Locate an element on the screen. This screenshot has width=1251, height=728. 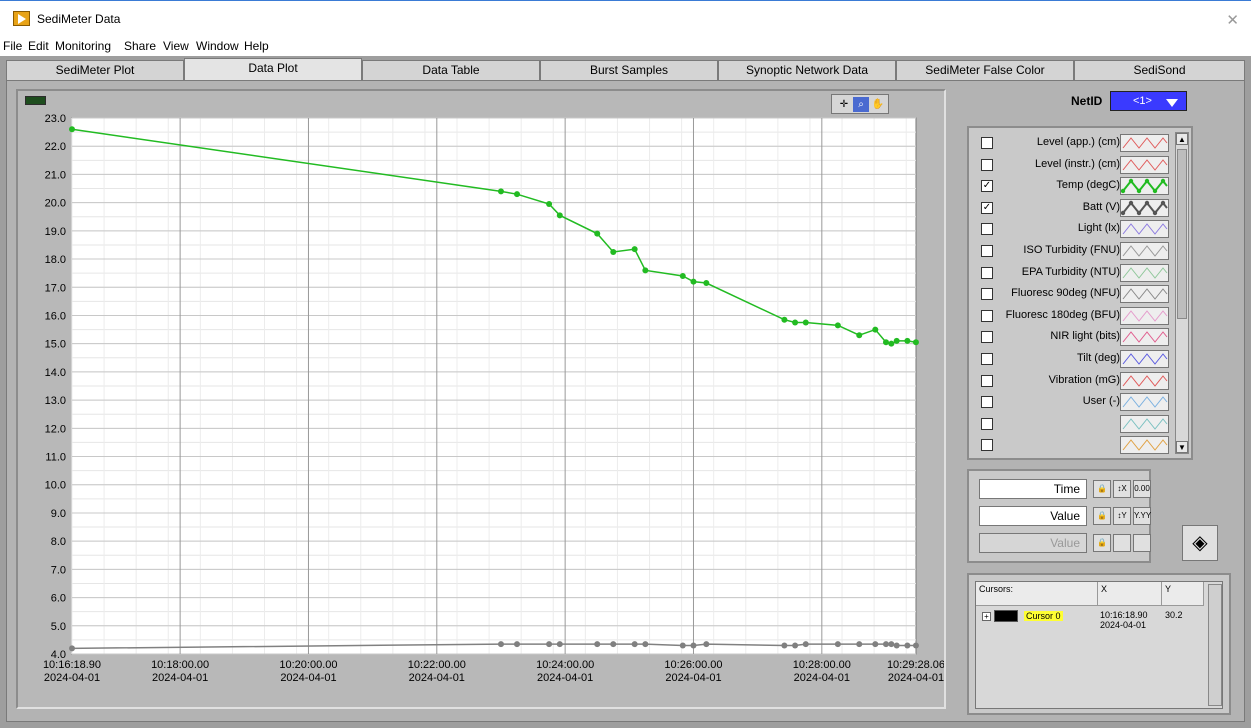
menu-help: Help is located at coordinates (256, 46).